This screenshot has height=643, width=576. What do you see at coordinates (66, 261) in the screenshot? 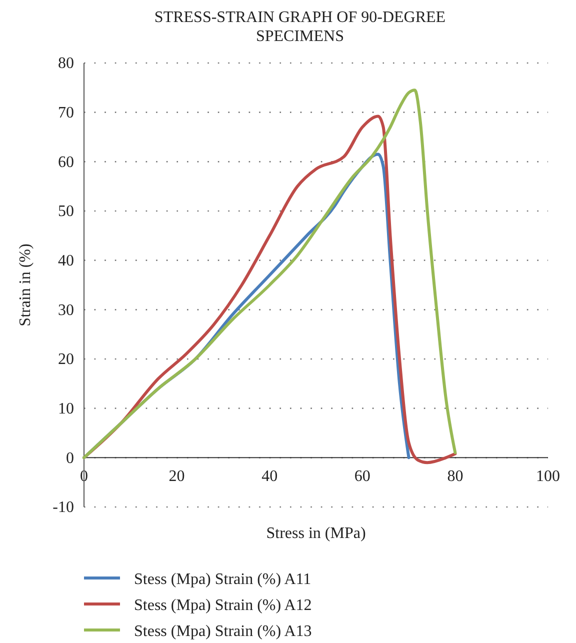
I see `y-tick-label: 40` at bounding box center [66, 261].